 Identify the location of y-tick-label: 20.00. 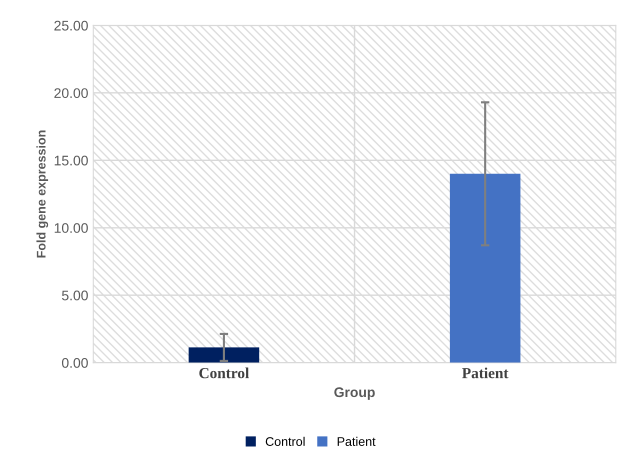
(71, 93).